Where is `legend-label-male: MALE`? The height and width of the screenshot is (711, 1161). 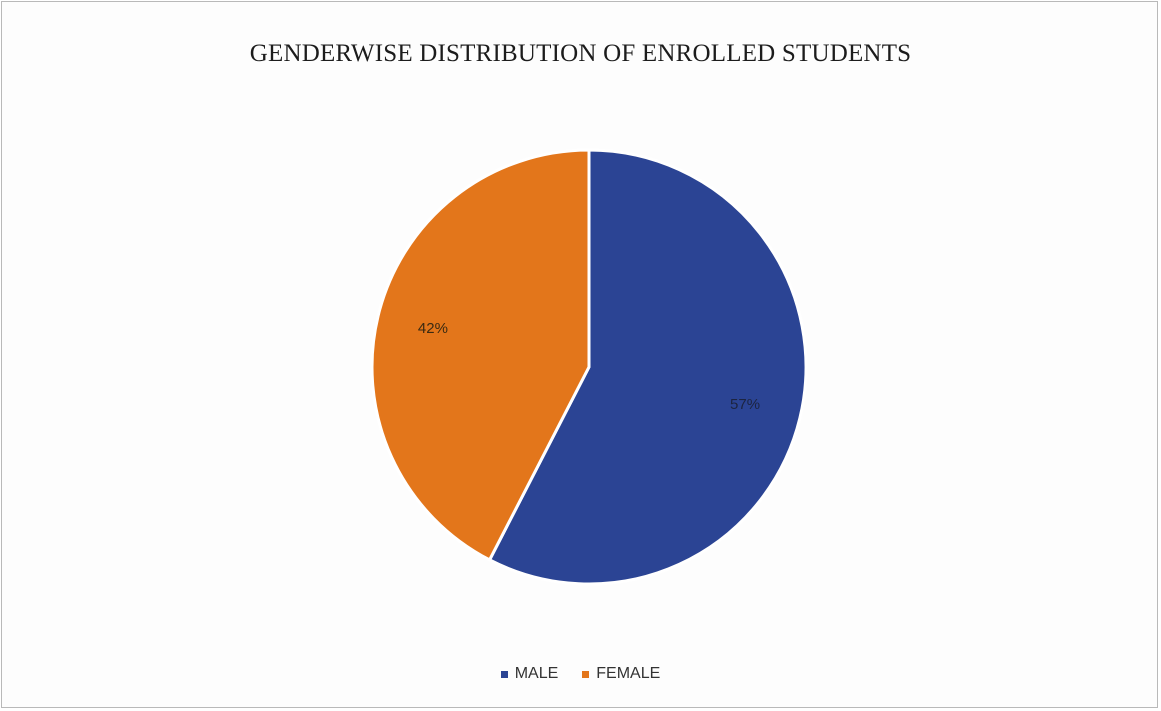
legend-label-male: MALE is located at coordinates (536, 673).